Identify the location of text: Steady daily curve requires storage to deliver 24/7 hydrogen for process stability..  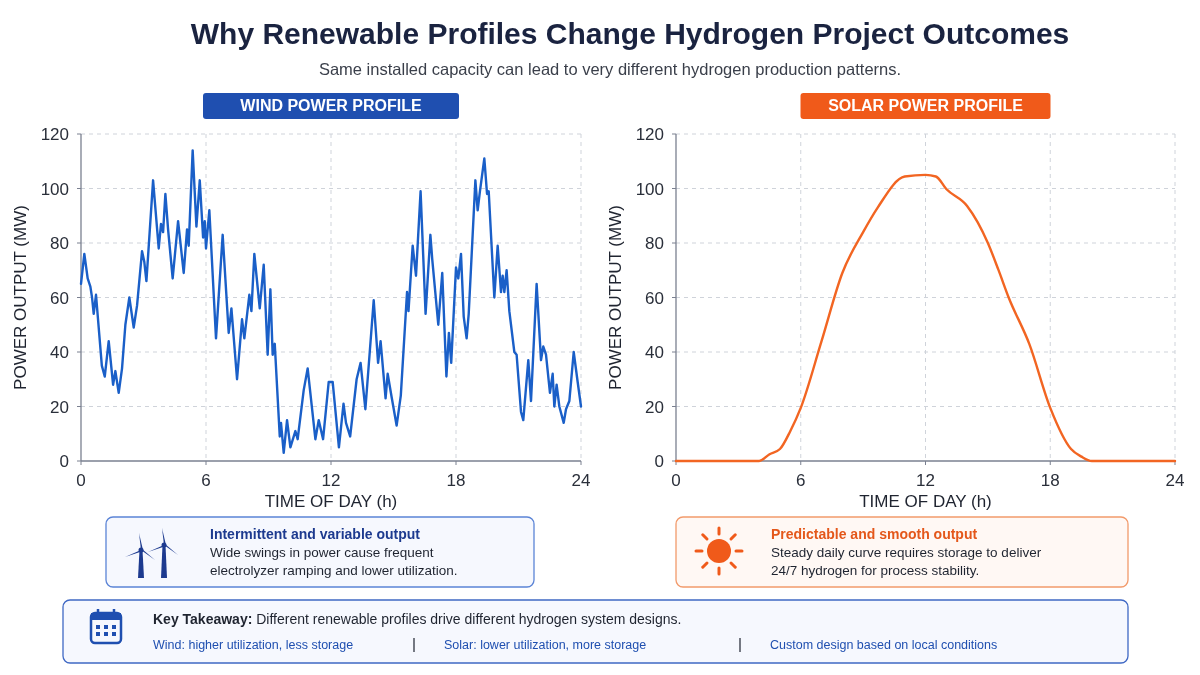
(906, 561).